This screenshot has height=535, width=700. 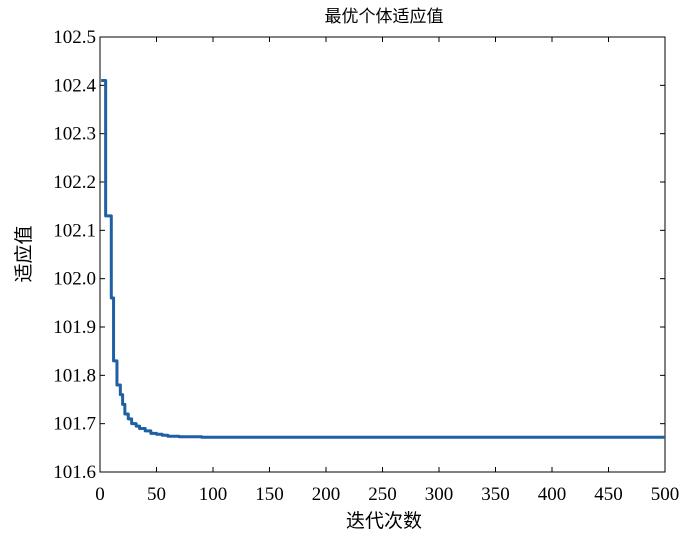 What do you see at coordinates (74, 37) in the screenshot?
I see `y-tick-label: 102.5` at bounding box center [74, 37].